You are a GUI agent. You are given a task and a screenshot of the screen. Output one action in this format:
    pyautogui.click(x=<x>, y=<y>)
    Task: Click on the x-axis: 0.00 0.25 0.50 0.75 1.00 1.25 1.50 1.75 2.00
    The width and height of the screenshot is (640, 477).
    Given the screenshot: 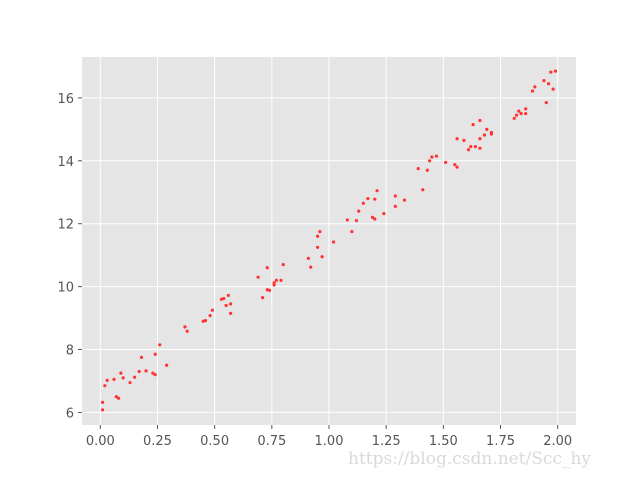 What is the action you would take?
    pyautogui.click(x=329, y=437)
    